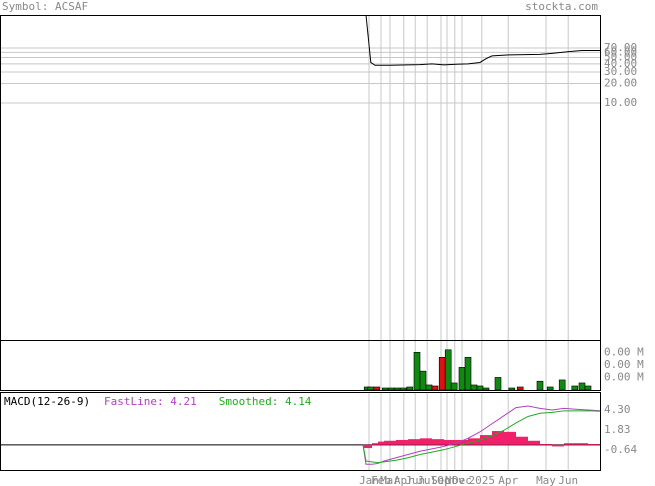 This screenshot has width=655, height=486. What do you see at coordinates (381, 480) in the screenshot?
I see `x-tick-label: Feb` at bounding box center [381, 480].